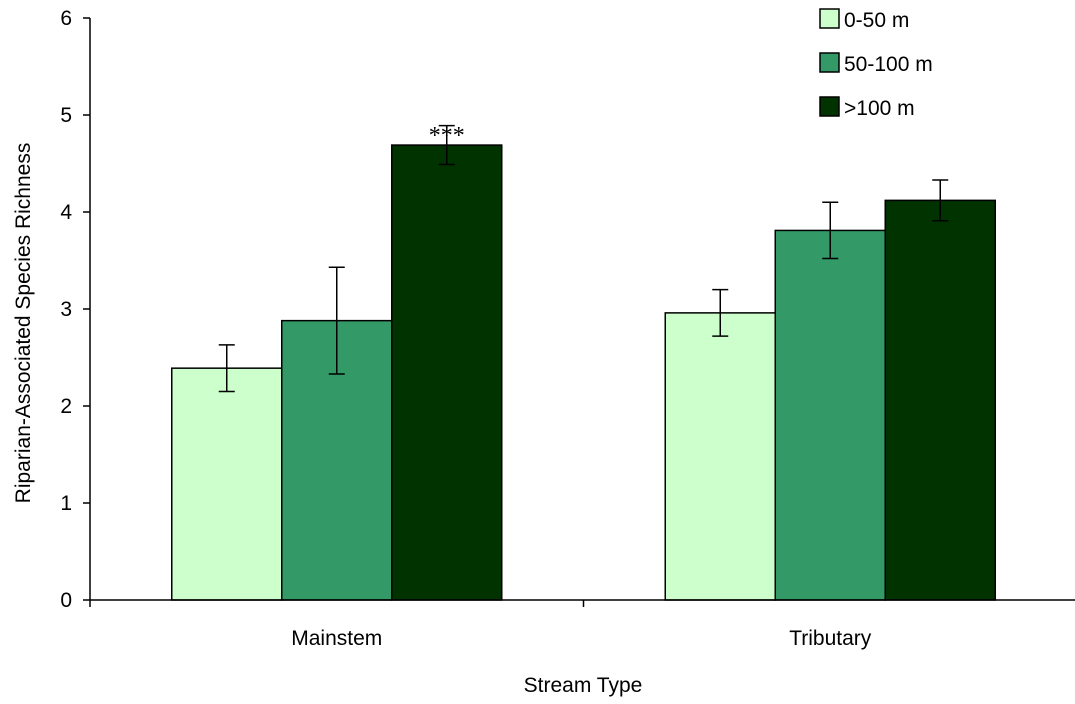 The width and height of the screenshot is (1075, 704). What do you see at coordinates (480, 625) in the screenshot?
I see `x-categories-layer: Mainstem Tributary` at bounding box center [480, 625].